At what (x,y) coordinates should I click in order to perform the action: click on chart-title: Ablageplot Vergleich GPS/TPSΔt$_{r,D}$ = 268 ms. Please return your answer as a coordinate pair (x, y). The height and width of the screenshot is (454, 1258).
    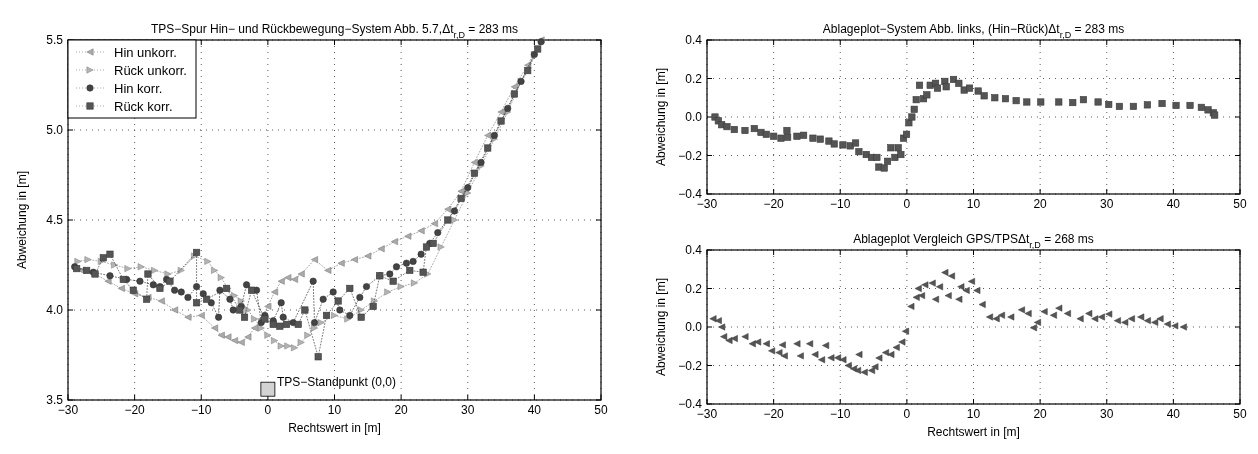
    Looking at the image, I should click on (973, 241).